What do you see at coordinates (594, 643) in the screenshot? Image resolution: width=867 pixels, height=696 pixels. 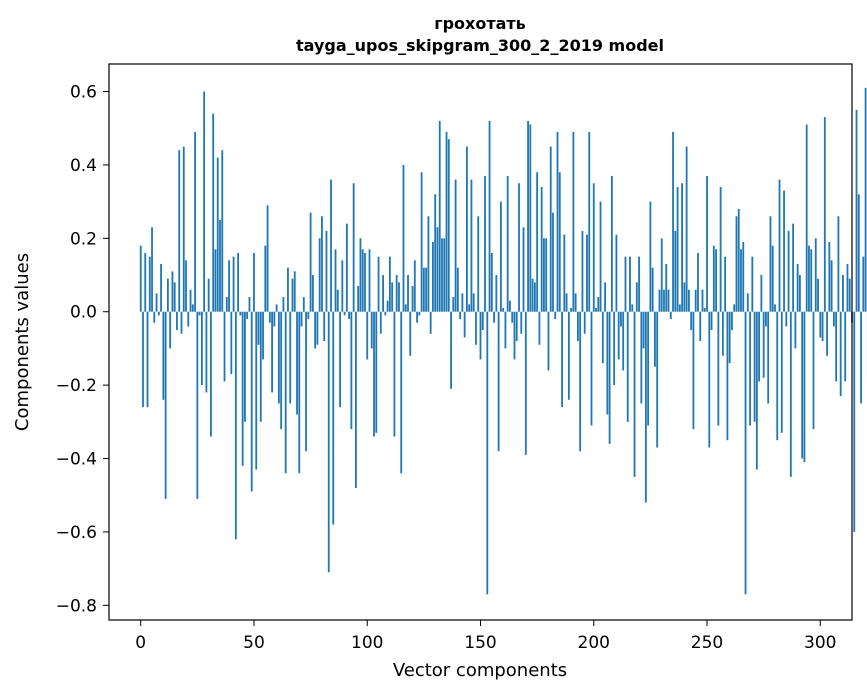 I see `x-tick-label: 200` at bounding box center [594, 643].